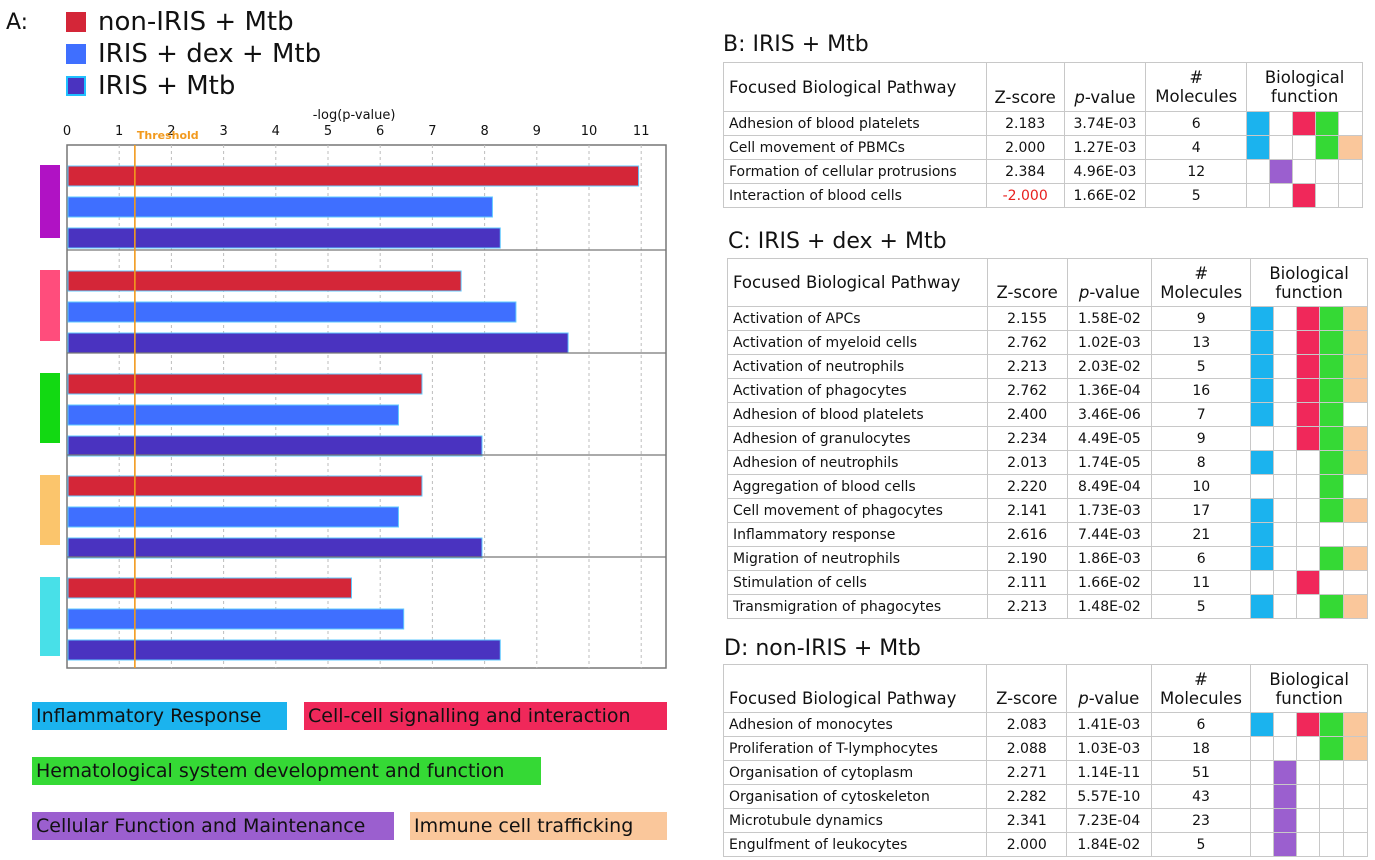 This screenshot has height=860, width=1375. I want to click on pvalue-cell: 1.27E-03, so click(1105, 147).